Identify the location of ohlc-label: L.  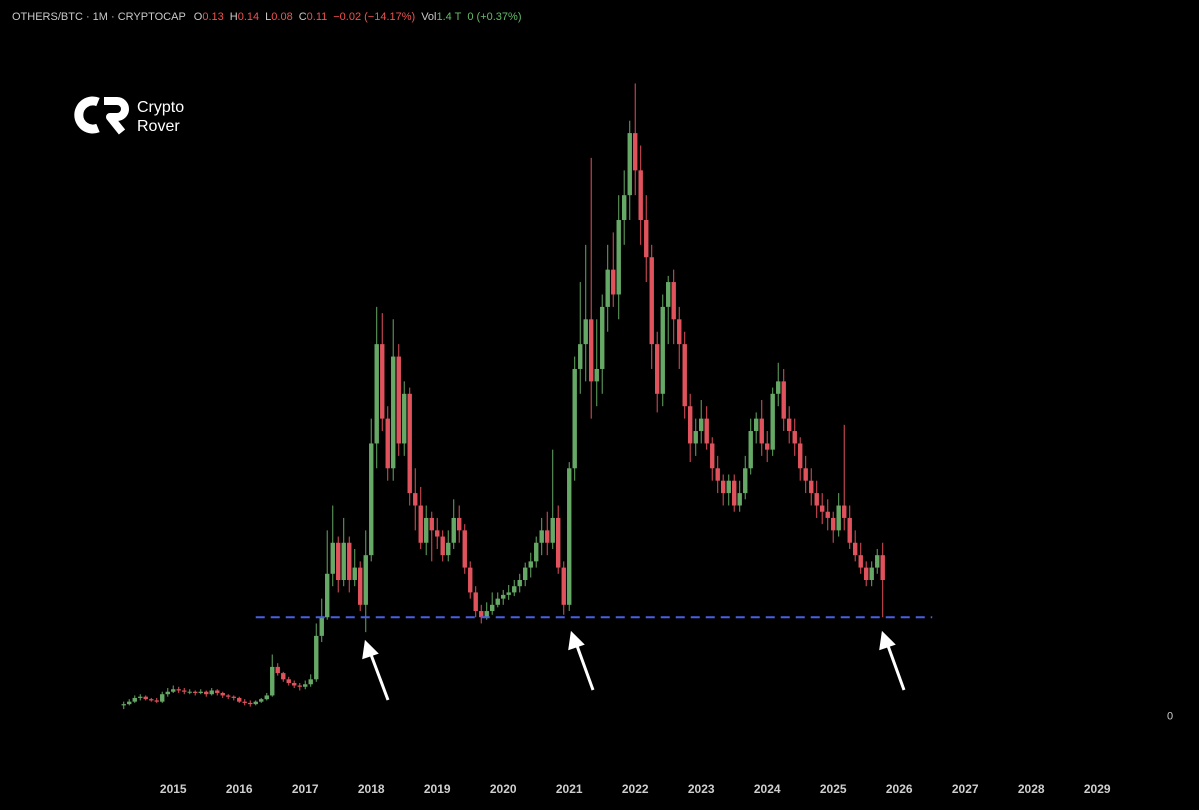
(268, 17).